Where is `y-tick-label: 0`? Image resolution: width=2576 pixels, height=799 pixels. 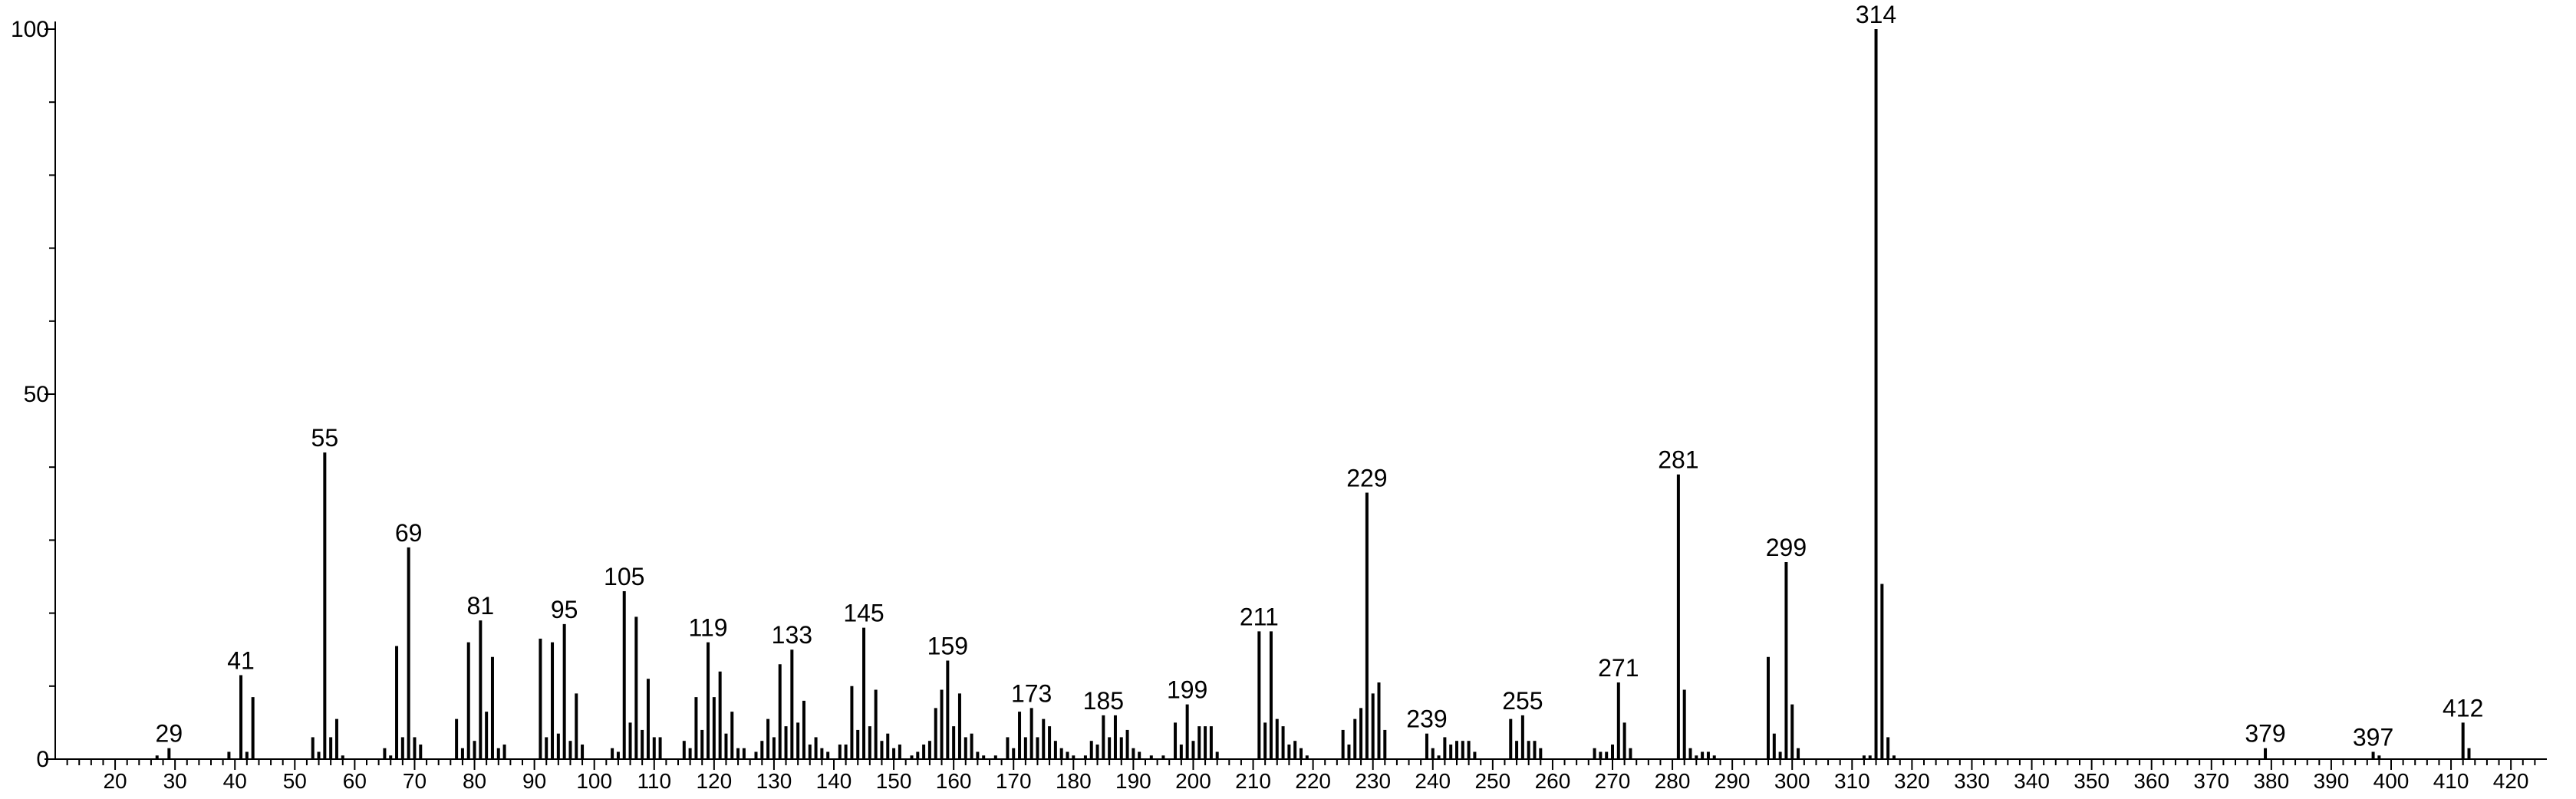
y-tick-label: 0 is located at coordinates (42, 759).